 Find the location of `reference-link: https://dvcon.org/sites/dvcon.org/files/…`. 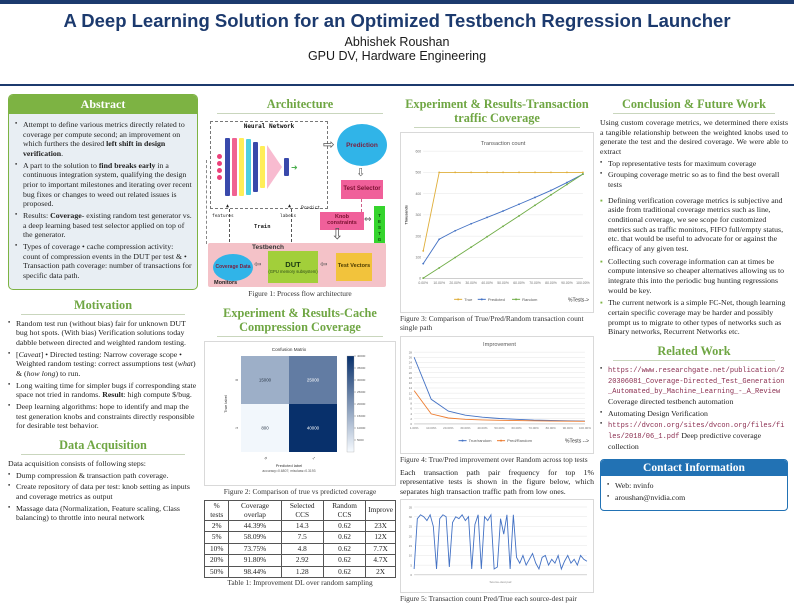

reference-link: https://dvcon.org/sites/dvcon.org/files/… is located at coordinates (696, 432).